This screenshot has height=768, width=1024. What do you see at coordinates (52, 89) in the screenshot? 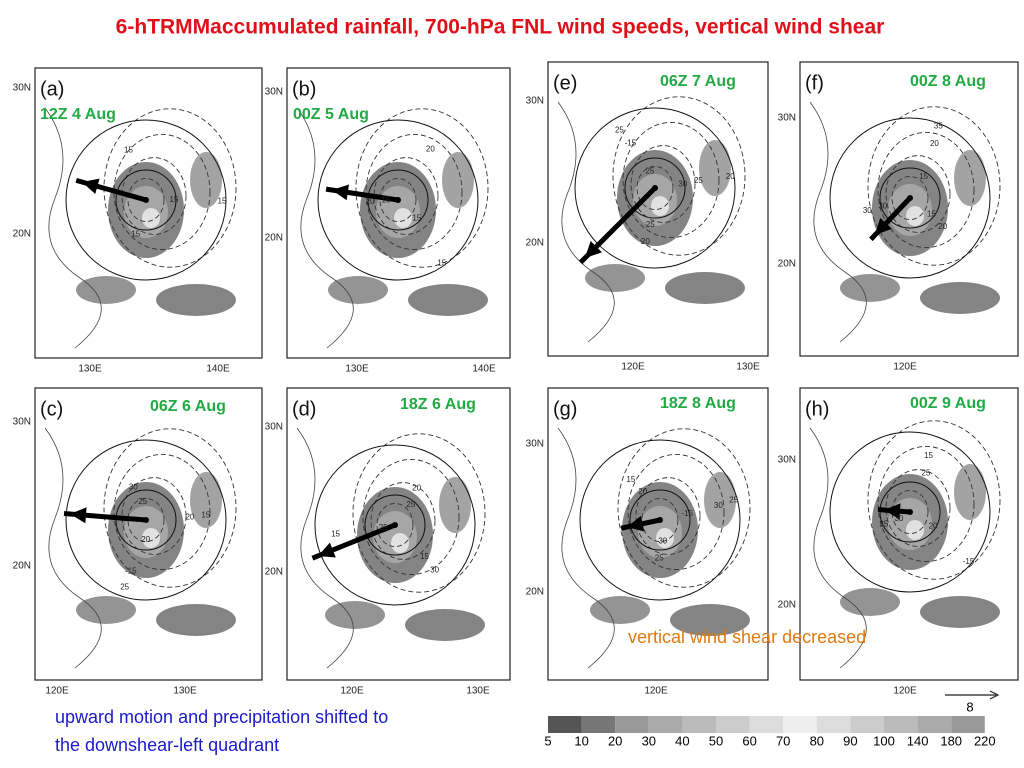
I see `panel-label: (a)` at bounding box center [52, 89].